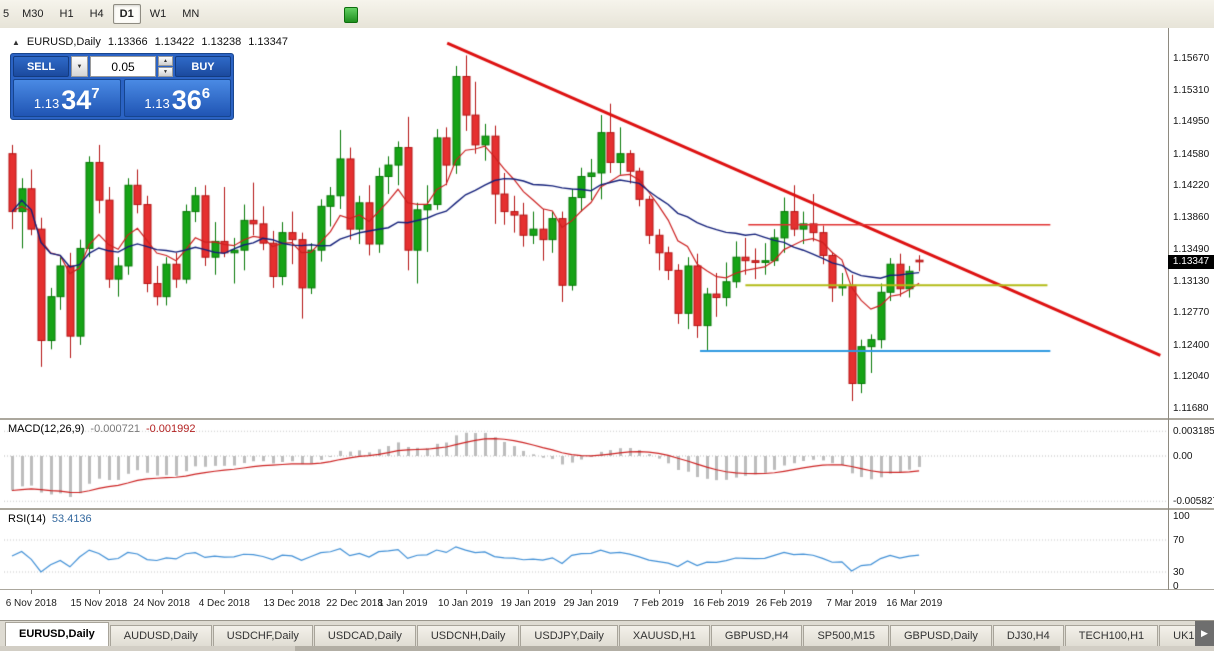  I want to click on chart-shift-icon: ▲, so click(16, 42).